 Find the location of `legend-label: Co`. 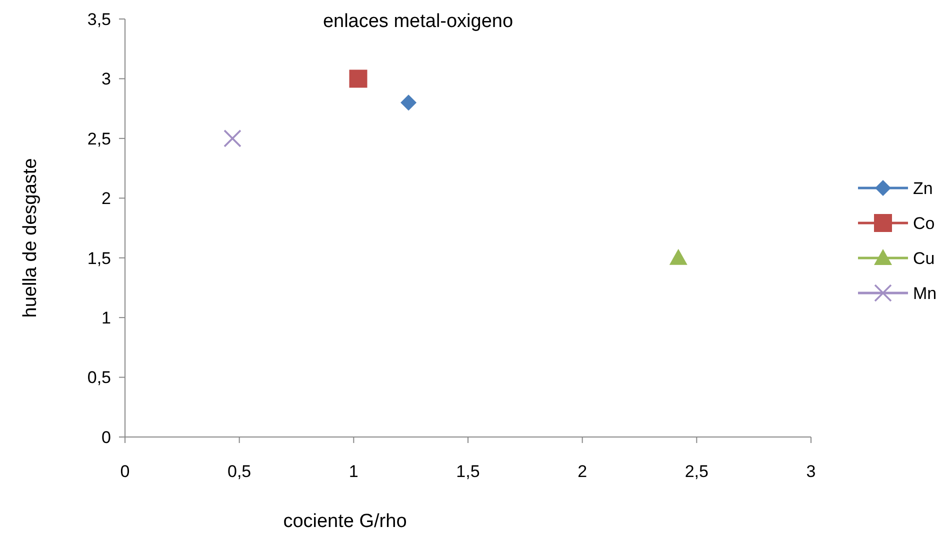

legend-label: Co is located at coordinates (924, 223).